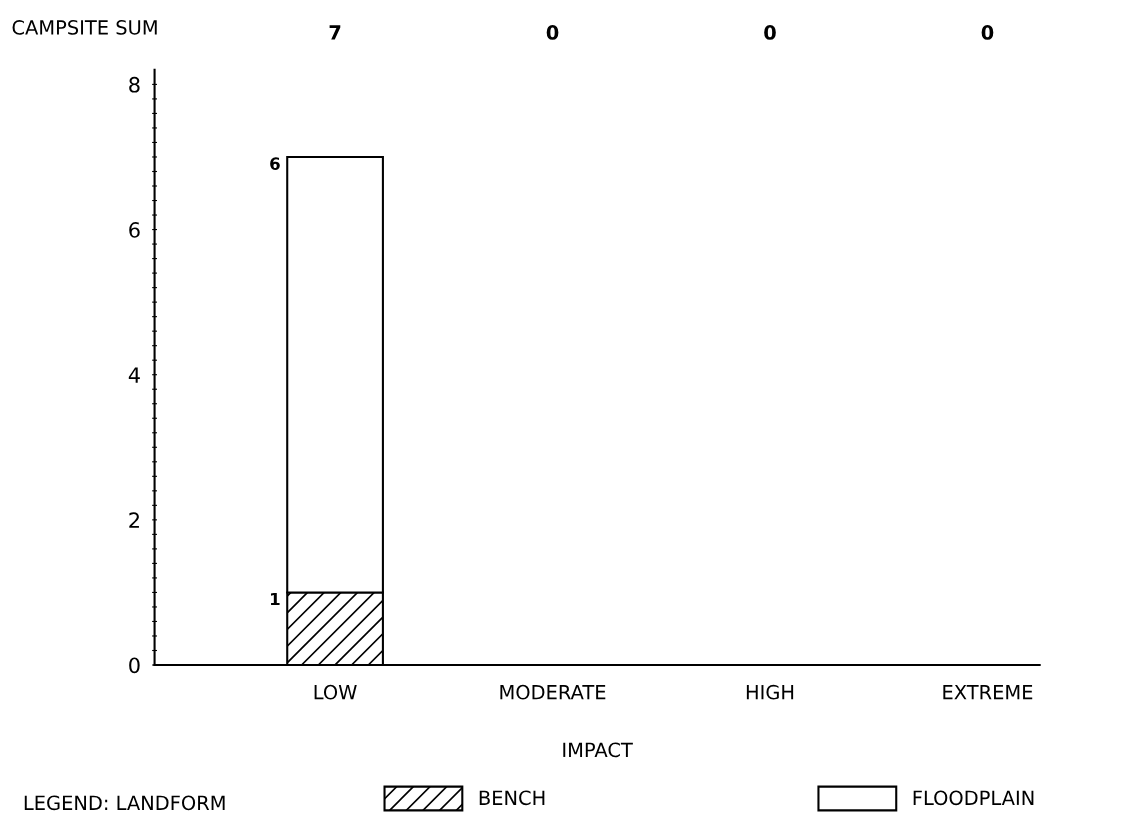 The width and height of the screenshot is (1145, 832). I want to click on y-tick-label: 0, so click(134, 665).